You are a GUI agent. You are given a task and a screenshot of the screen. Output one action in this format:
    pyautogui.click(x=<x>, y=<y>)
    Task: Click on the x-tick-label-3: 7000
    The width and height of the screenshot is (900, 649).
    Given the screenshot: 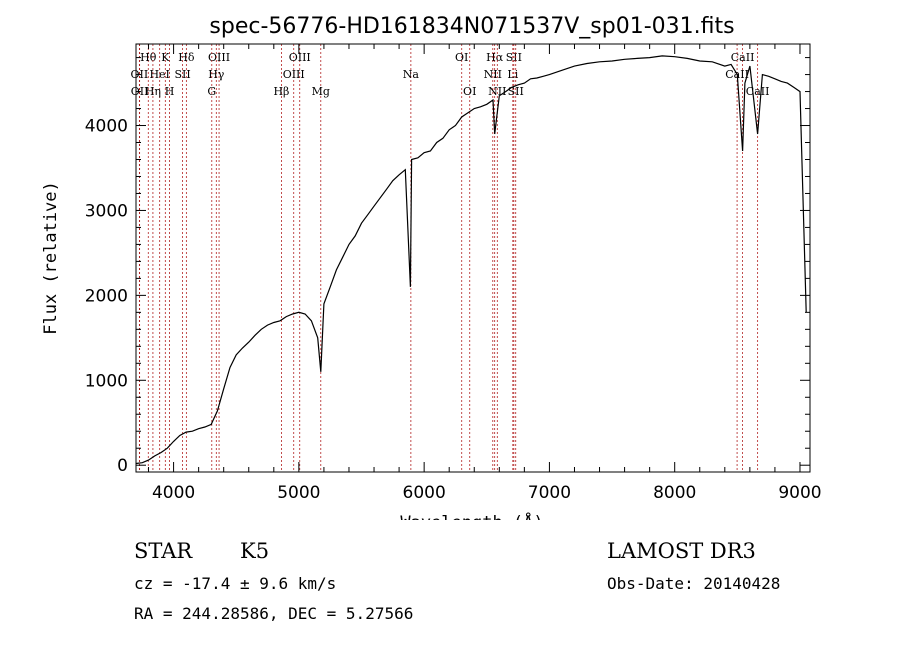 What is the action you would take?
    pyautogui.click(x=549, y=493)
    